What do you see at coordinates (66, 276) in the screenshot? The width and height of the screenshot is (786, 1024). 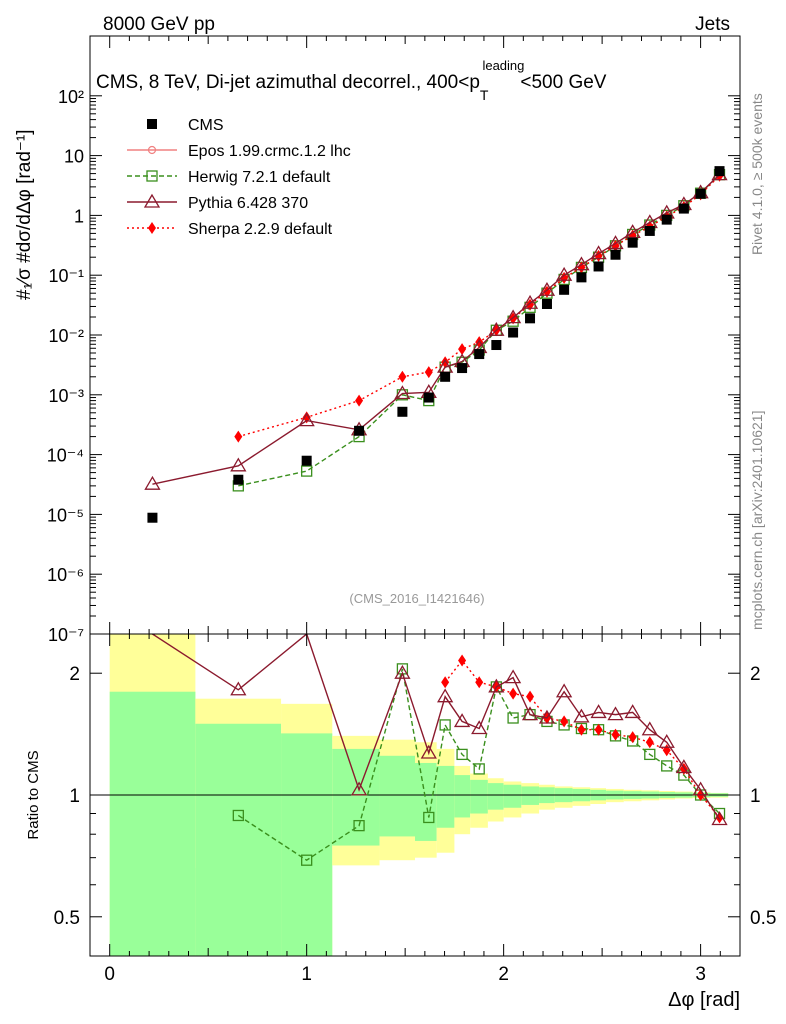 I see `main-y-tick-label: 10⁻¹` at bounding box center [66, 276].